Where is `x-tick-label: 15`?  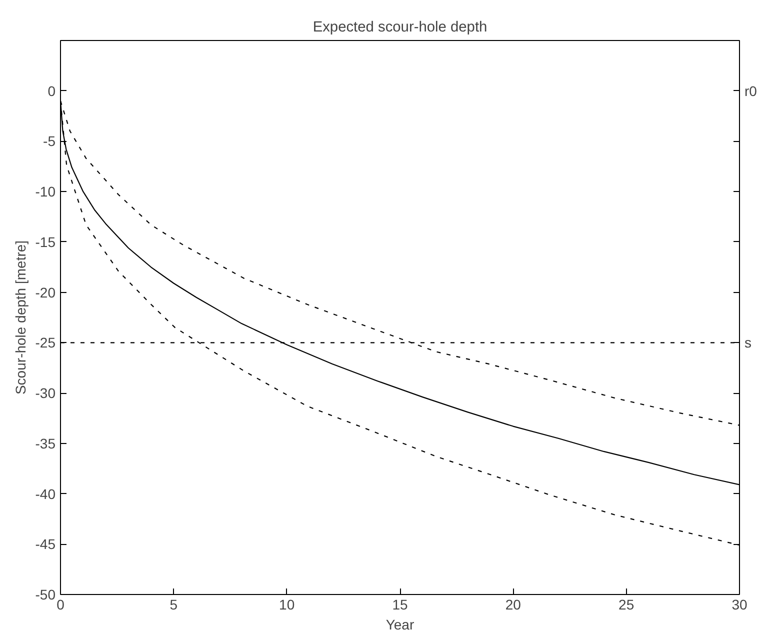 x-tick-label: 15 is located at coordinates (400, 604).